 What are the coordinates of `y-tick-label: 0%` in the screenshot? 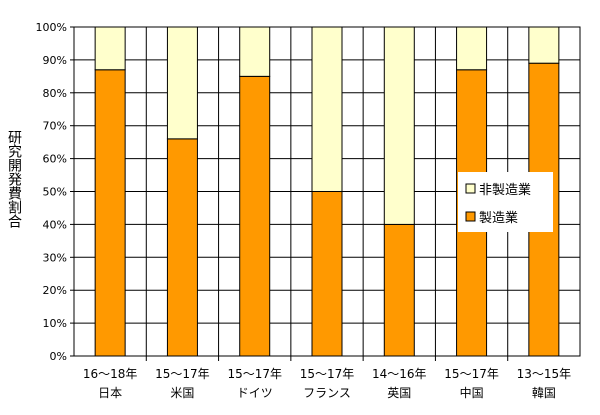 It's located at (58, 356).